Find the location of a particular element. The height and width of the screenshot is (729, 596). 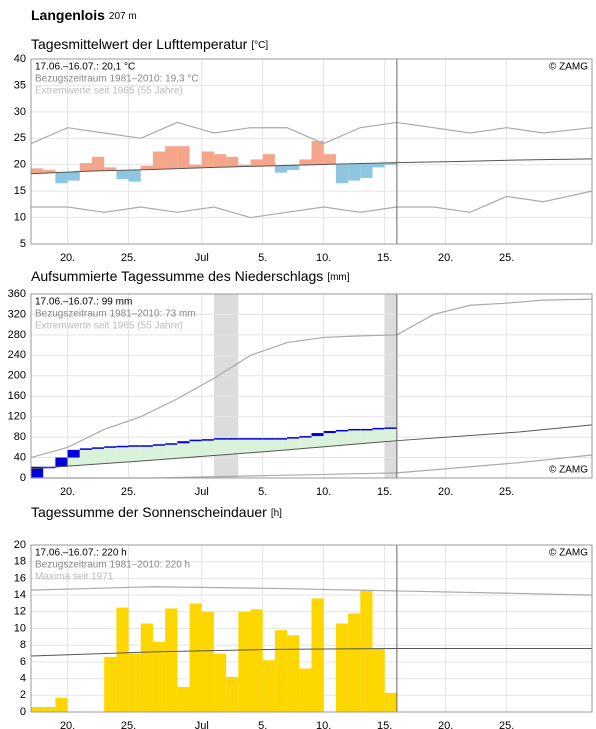

note: 17.06.–16.07.: 220 h is located at coordinates (81, 553).